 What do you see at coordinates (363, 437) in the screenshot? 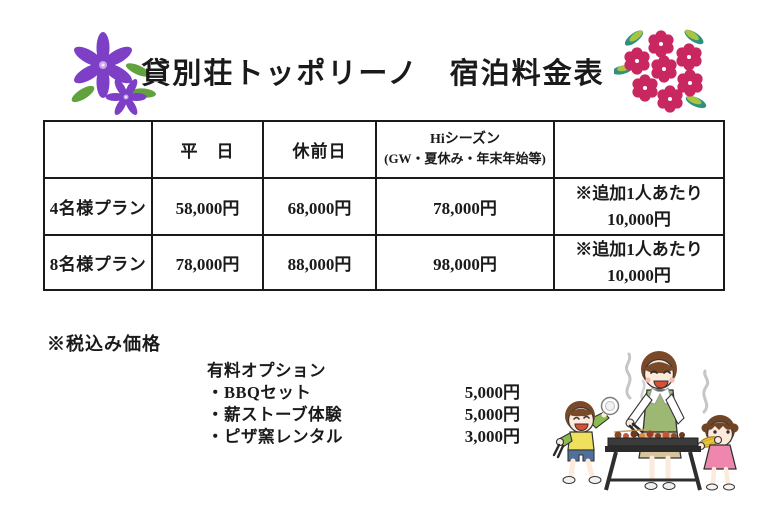
I see `option-item: ・ピザ窯レンタル 3,000円` at bounding box center [363, 437].